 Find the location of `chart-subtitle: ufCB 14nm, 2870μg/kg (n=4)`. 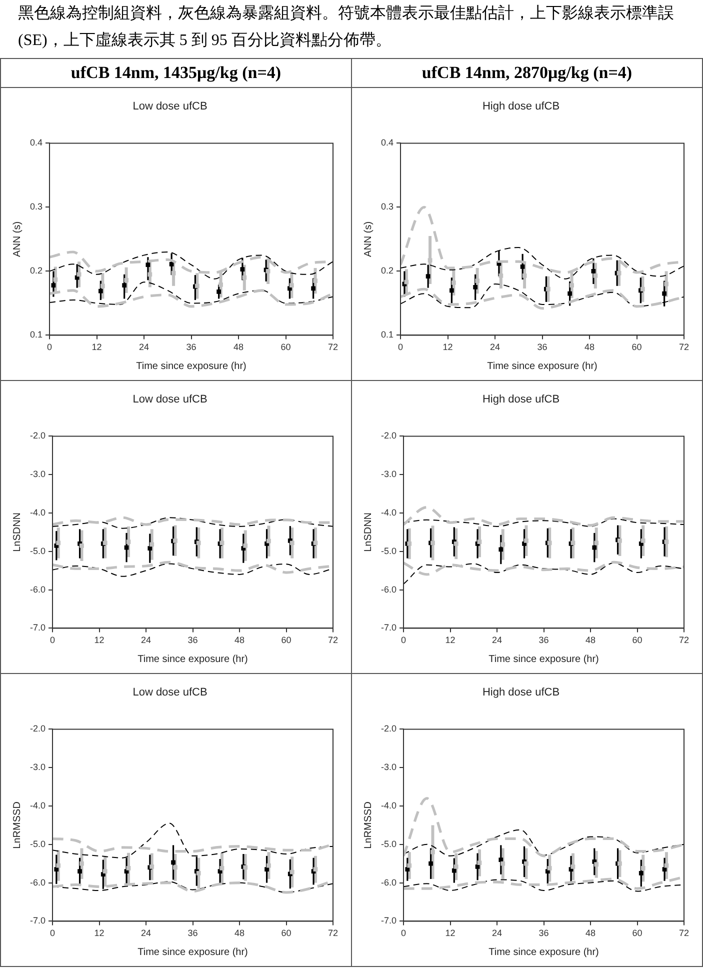

chart-subtitle: ufCB 14nm, 2870μg/kg (n=4) is located at coordinates (527, 73).